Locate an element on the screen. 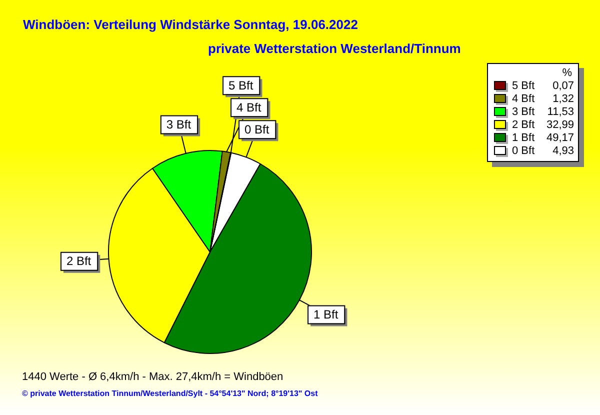 This screenshot has width=600, height=415. legend-label: 4 Bft is located at coordinates (524, 98).